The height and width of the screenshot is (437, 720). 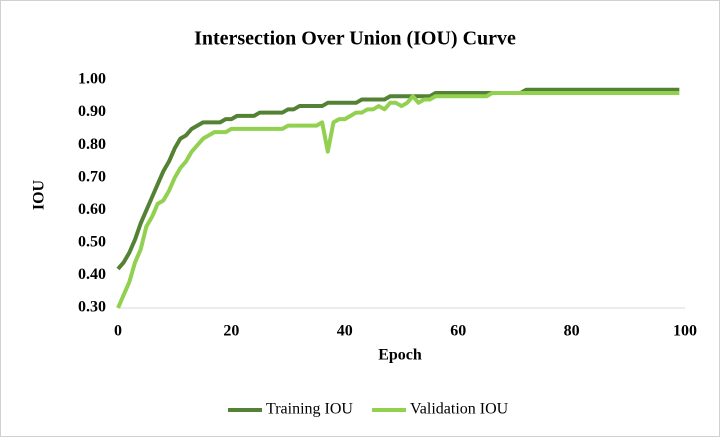 I want to click on x-tick-label: 80, so click(x=572, y=331).